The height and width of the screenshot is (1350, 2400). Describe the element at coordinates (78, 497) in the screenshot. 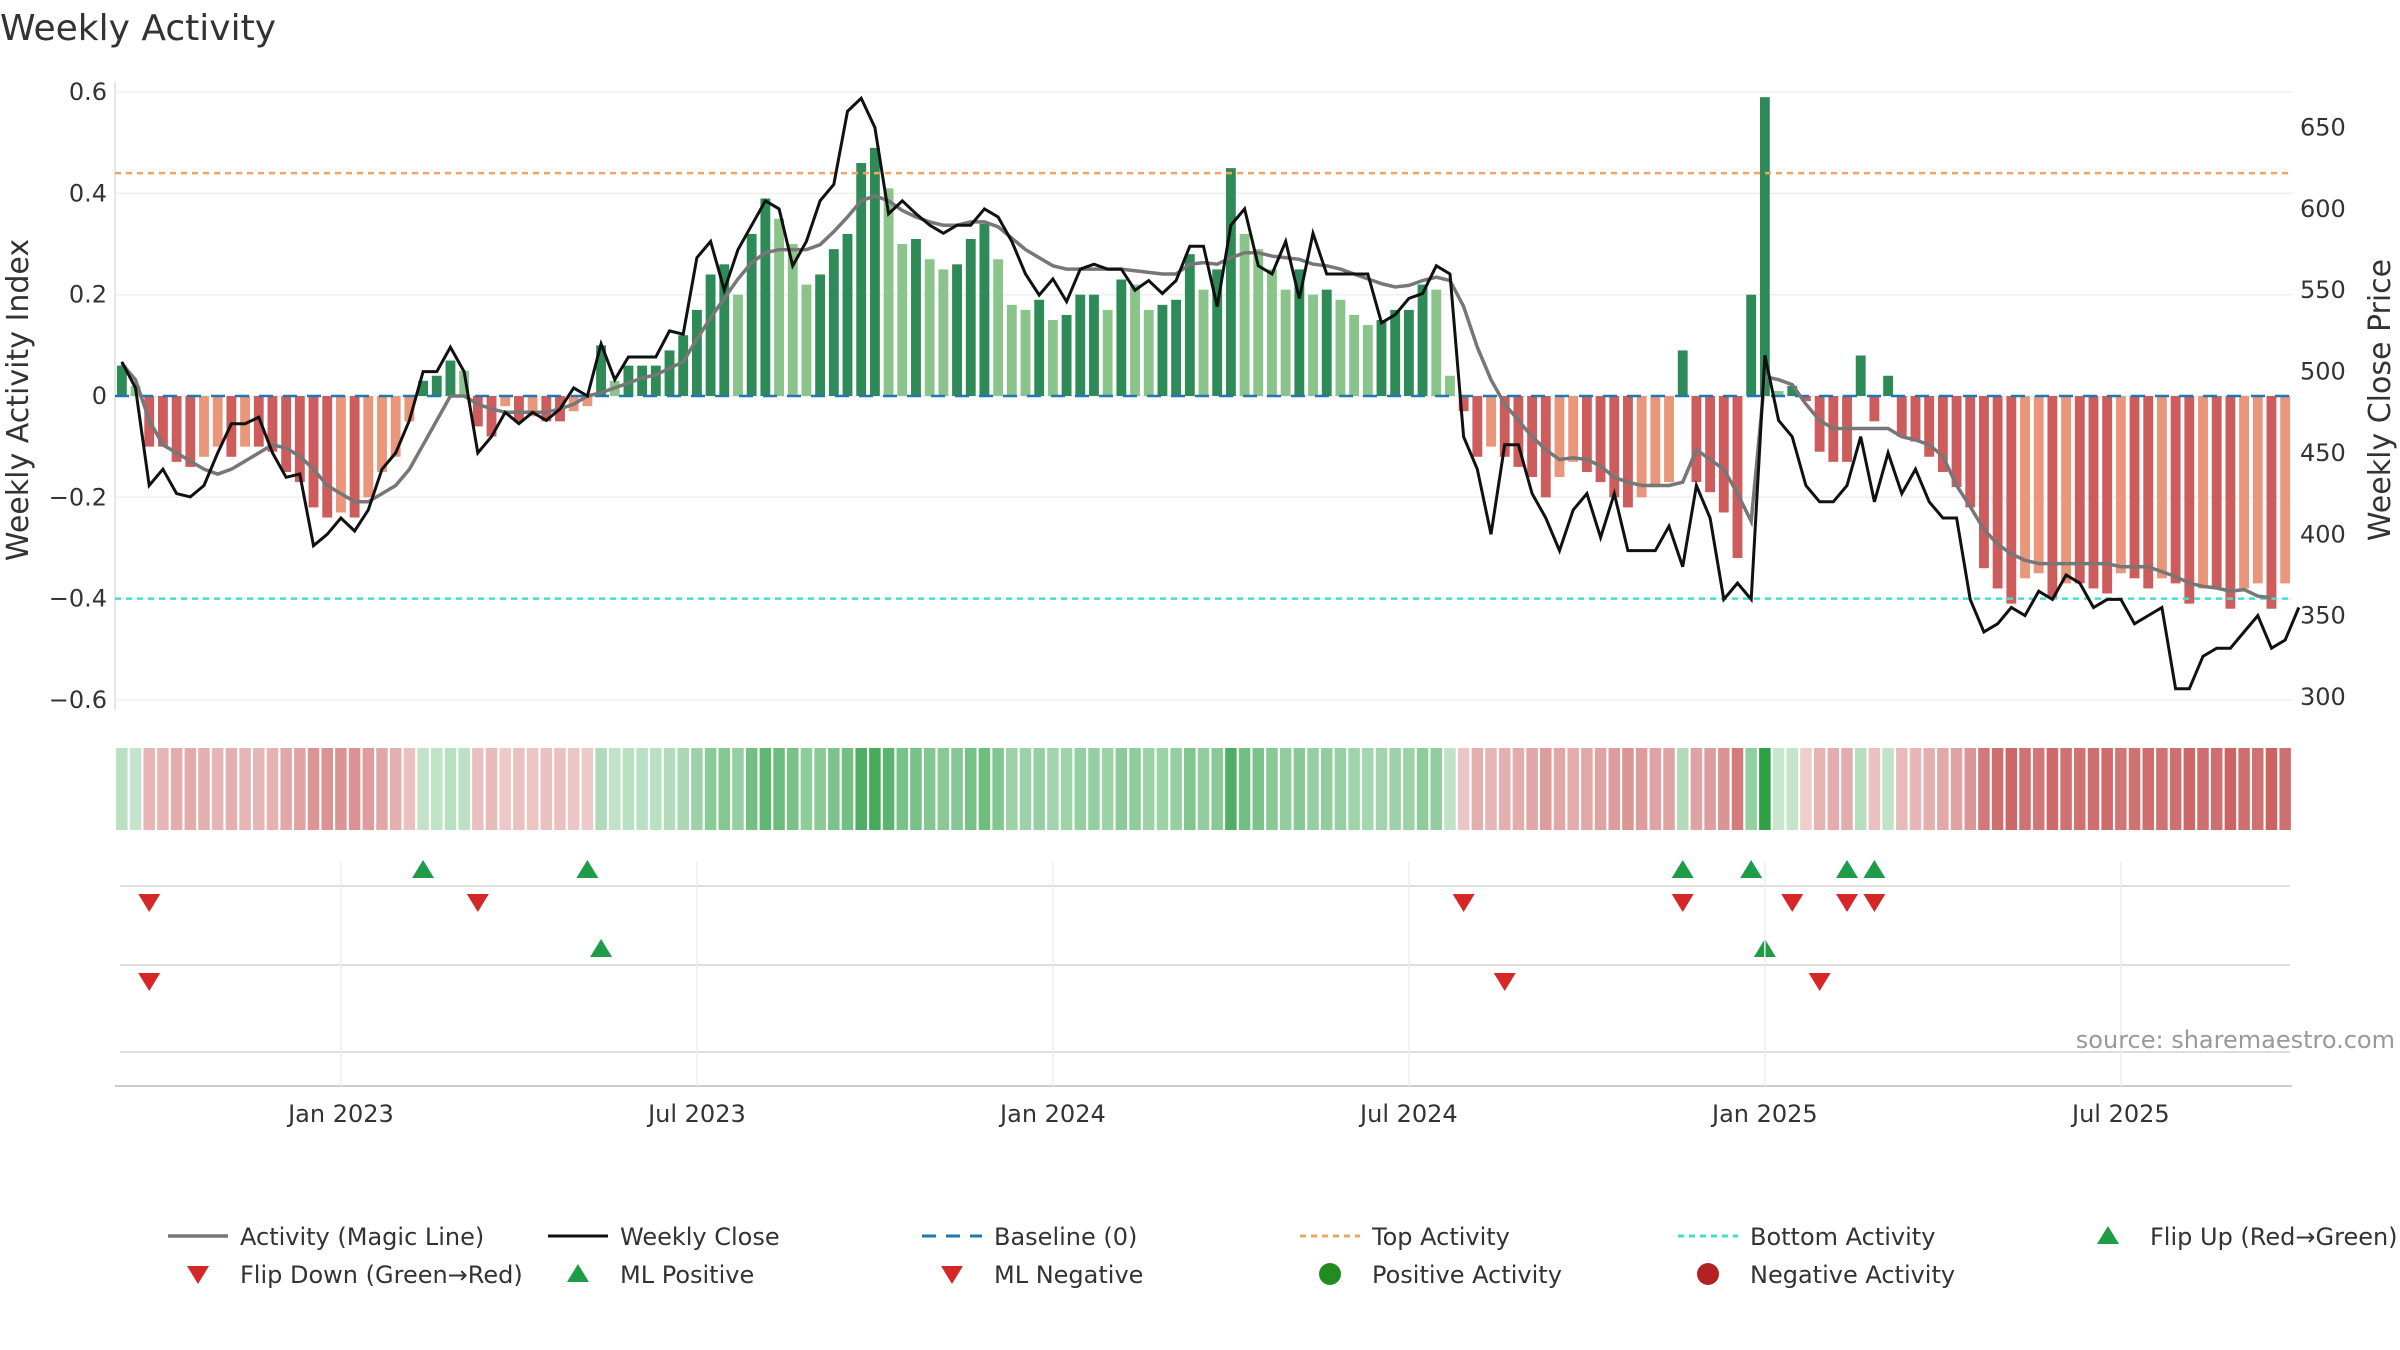

I see `y-tick-label: −0.2` at that location.